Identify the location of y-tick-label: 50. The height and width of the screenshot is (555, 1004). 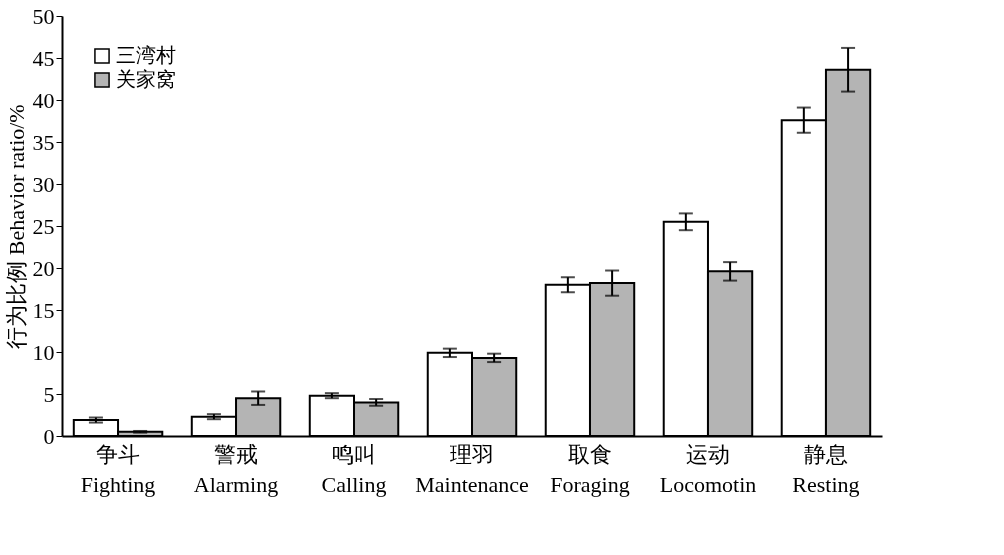
(43, 16).